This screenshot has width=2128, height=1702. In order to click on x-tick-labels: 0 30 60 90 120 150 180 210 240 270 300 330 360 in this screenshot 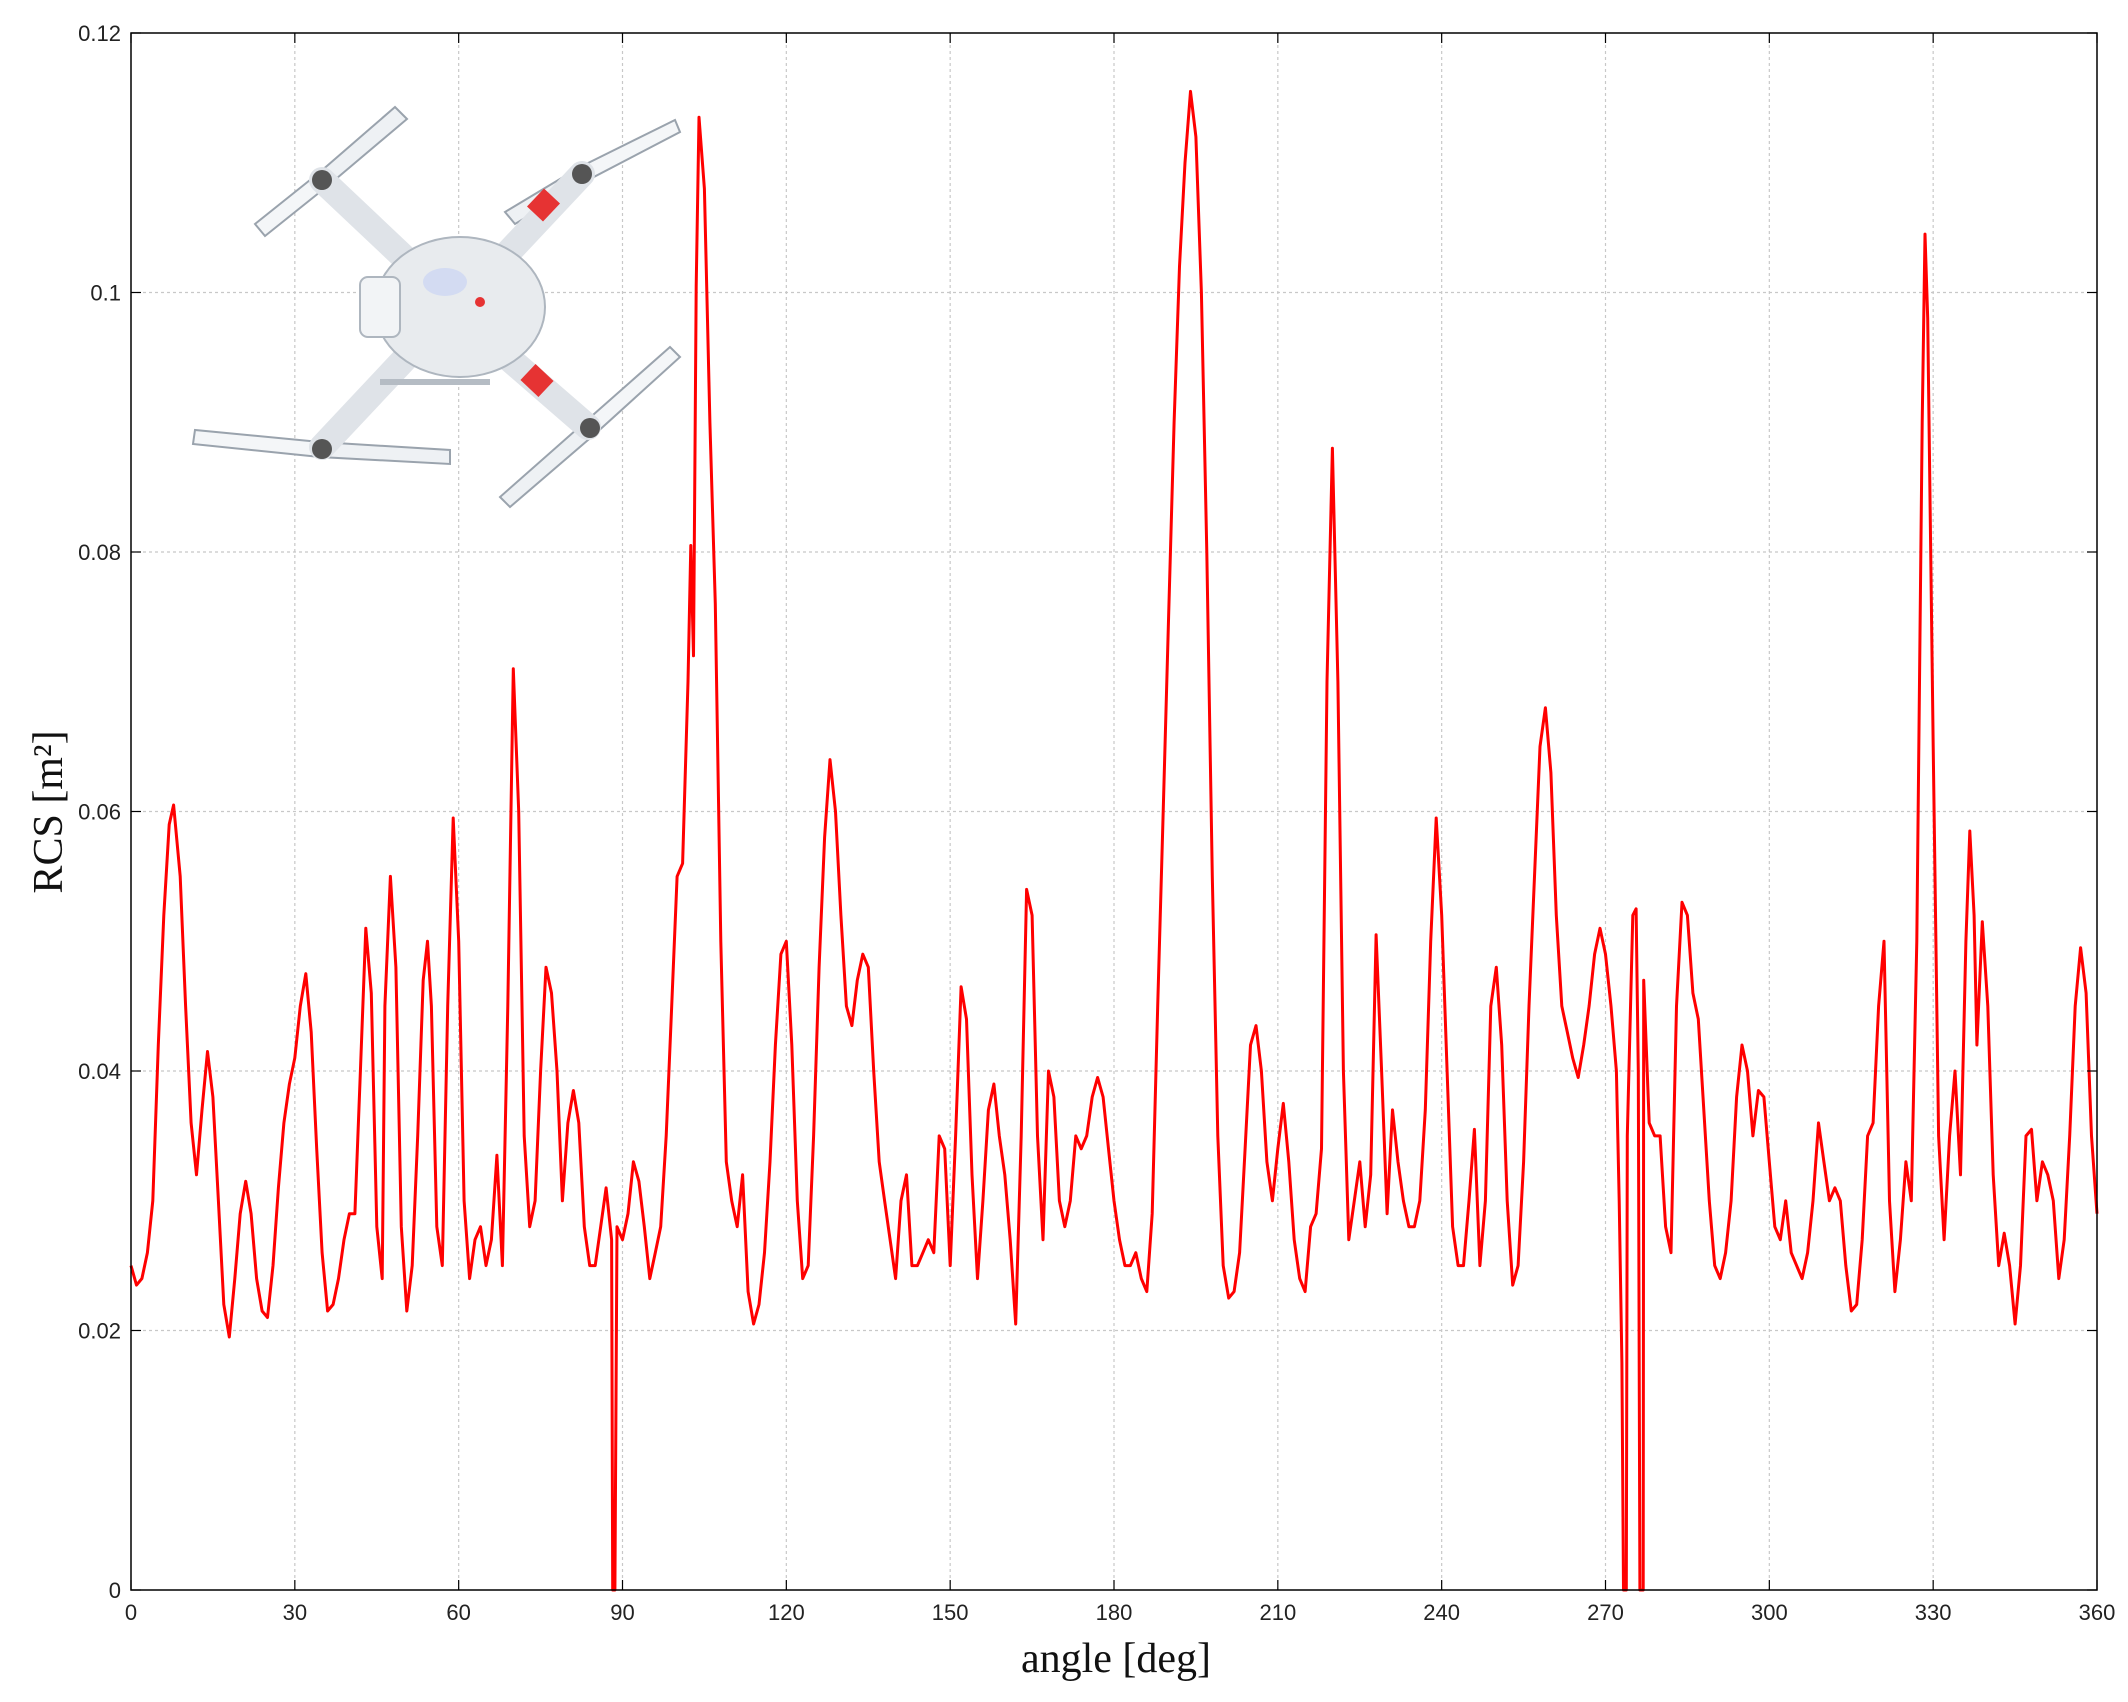, I will do `click(1120, 1612)`.